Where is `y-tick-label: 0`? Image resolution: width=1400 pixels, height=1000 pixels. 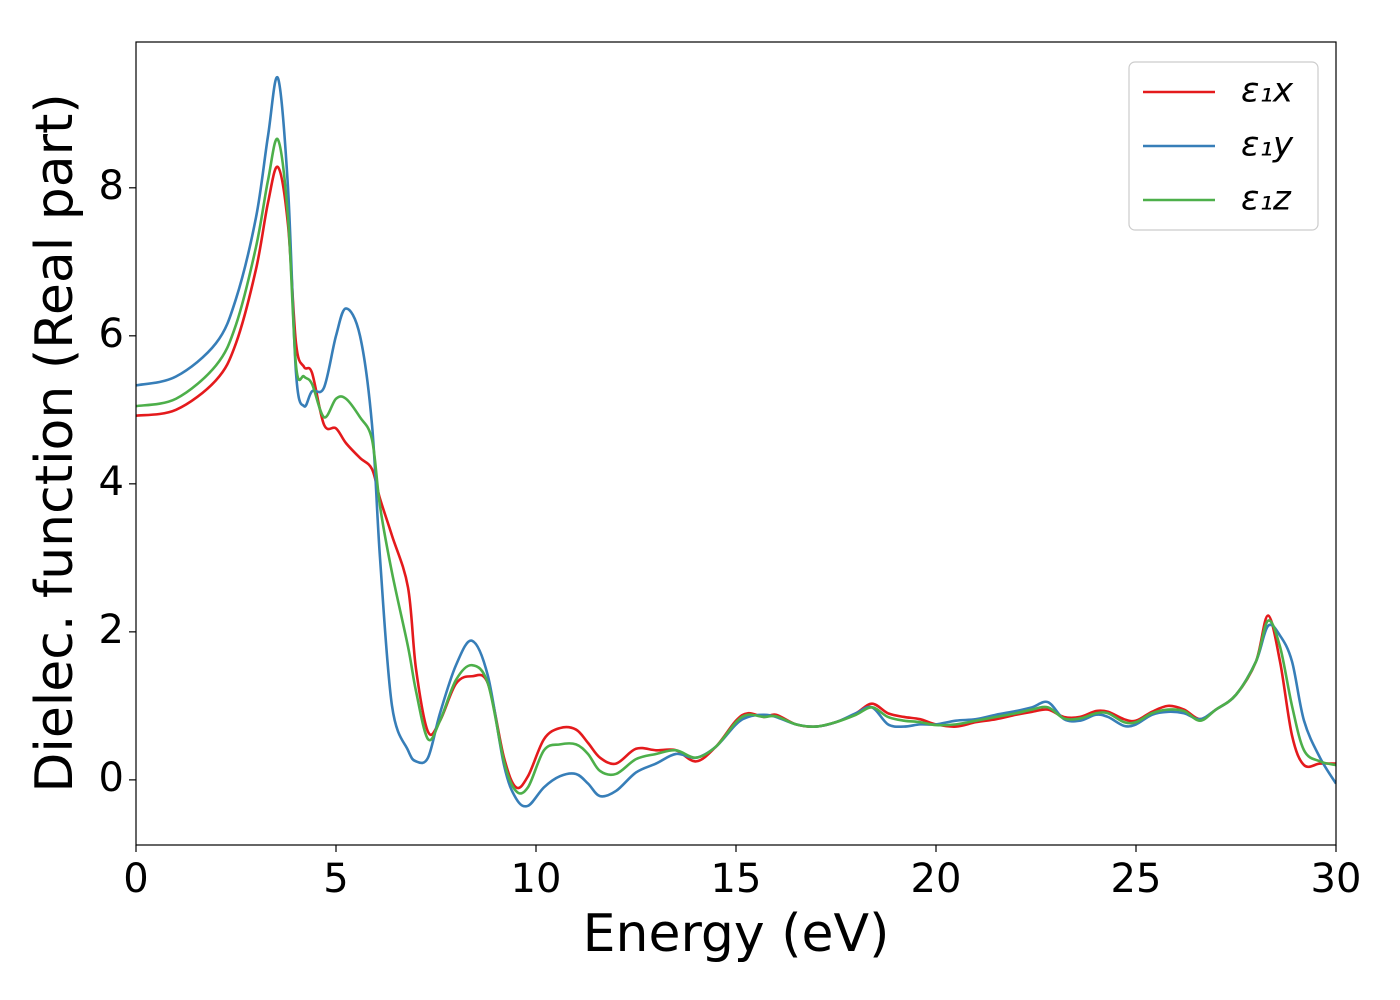
y-tick-label: 0 is located at coordinates (111, 778).